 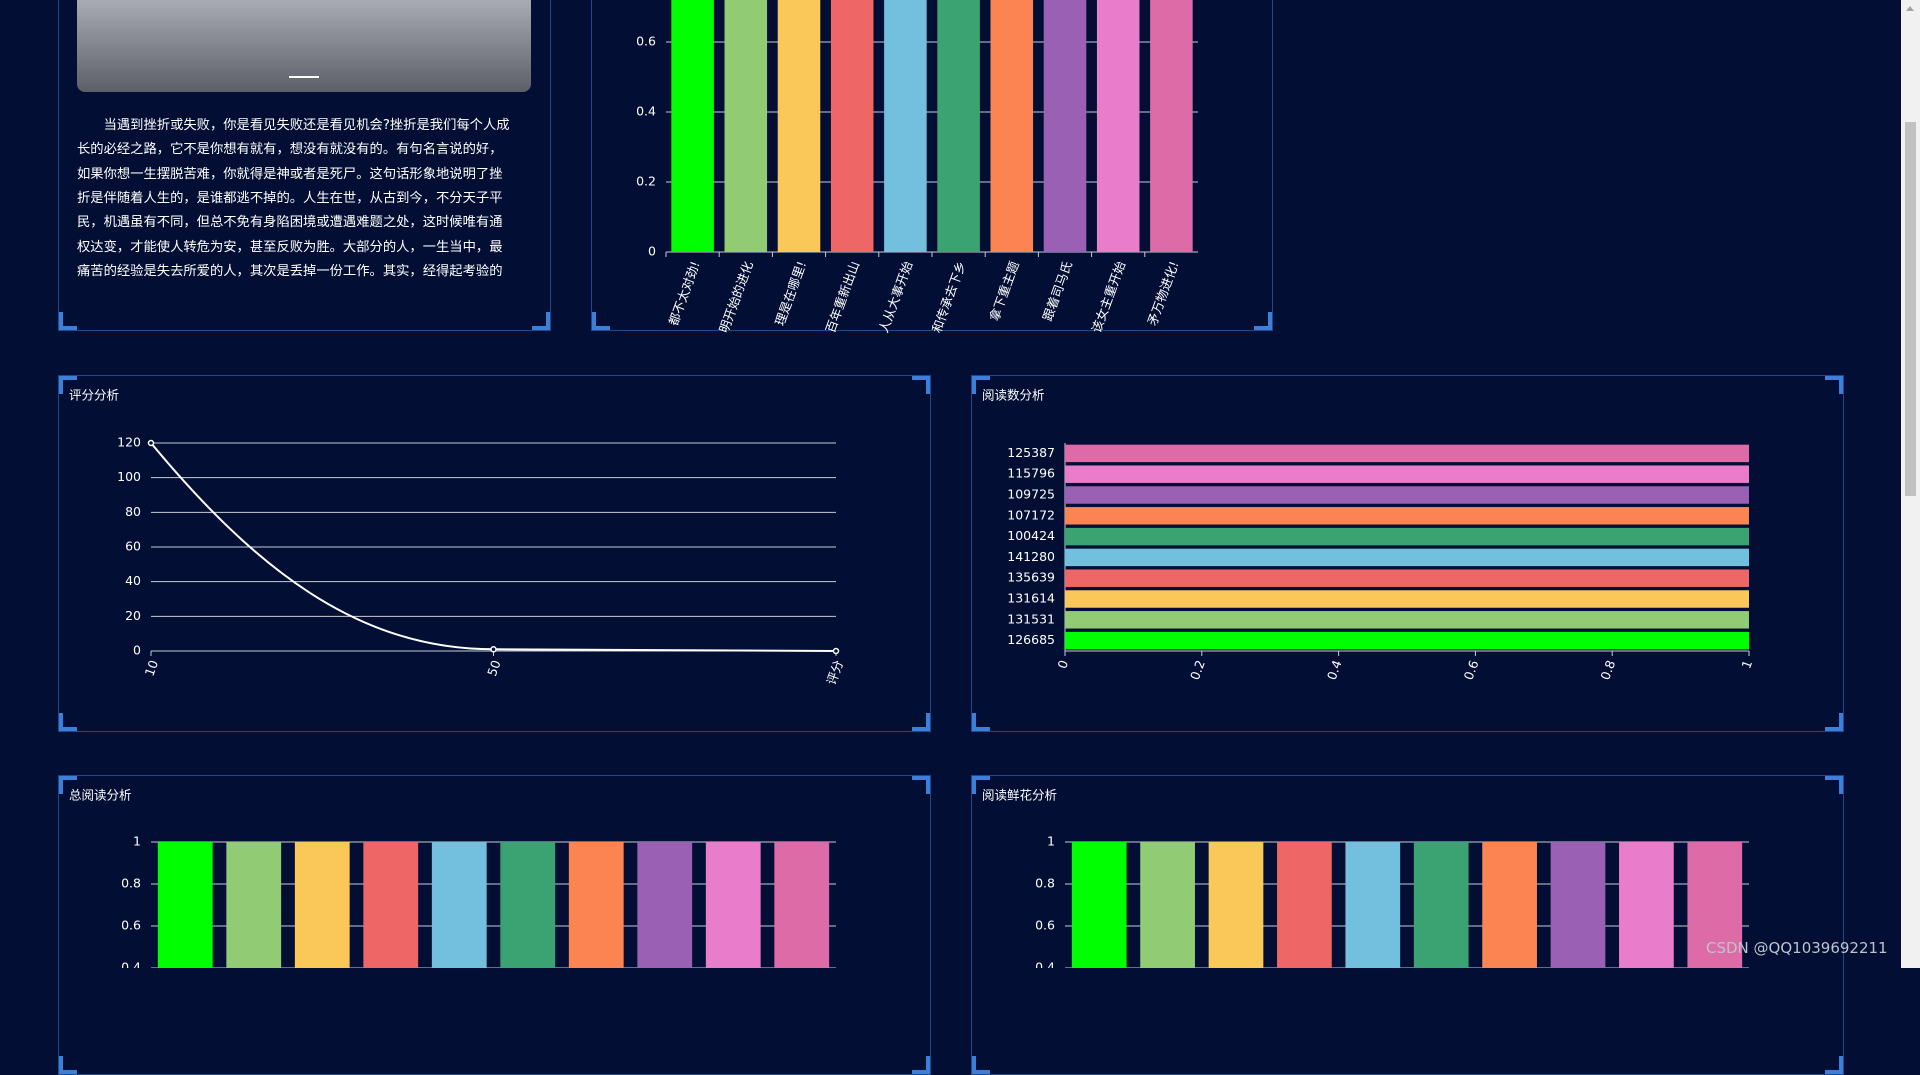 I want to click on scrollbar, so click(x=1910, y=484).